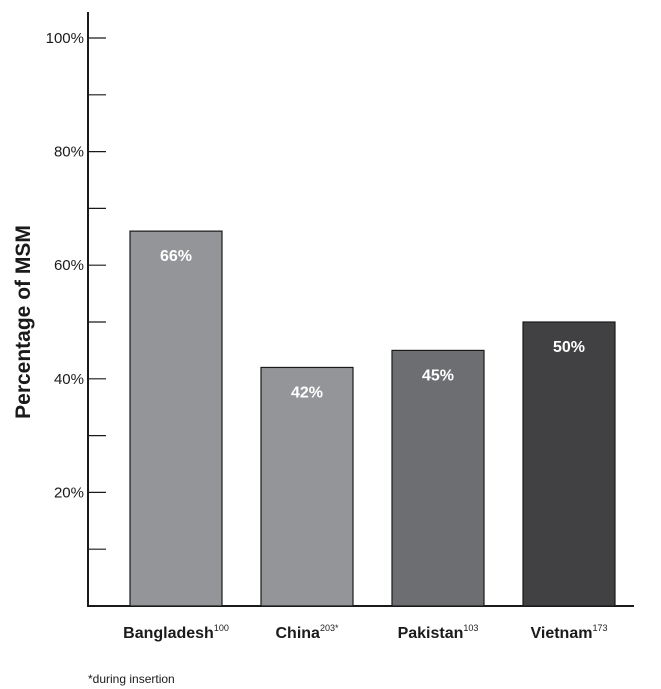 This screenshot has width=661, height=689. What do you see at coordinates (599, 628) in the screenshot?
I see `category-superscript: 173` at bounding box center [599, 628].